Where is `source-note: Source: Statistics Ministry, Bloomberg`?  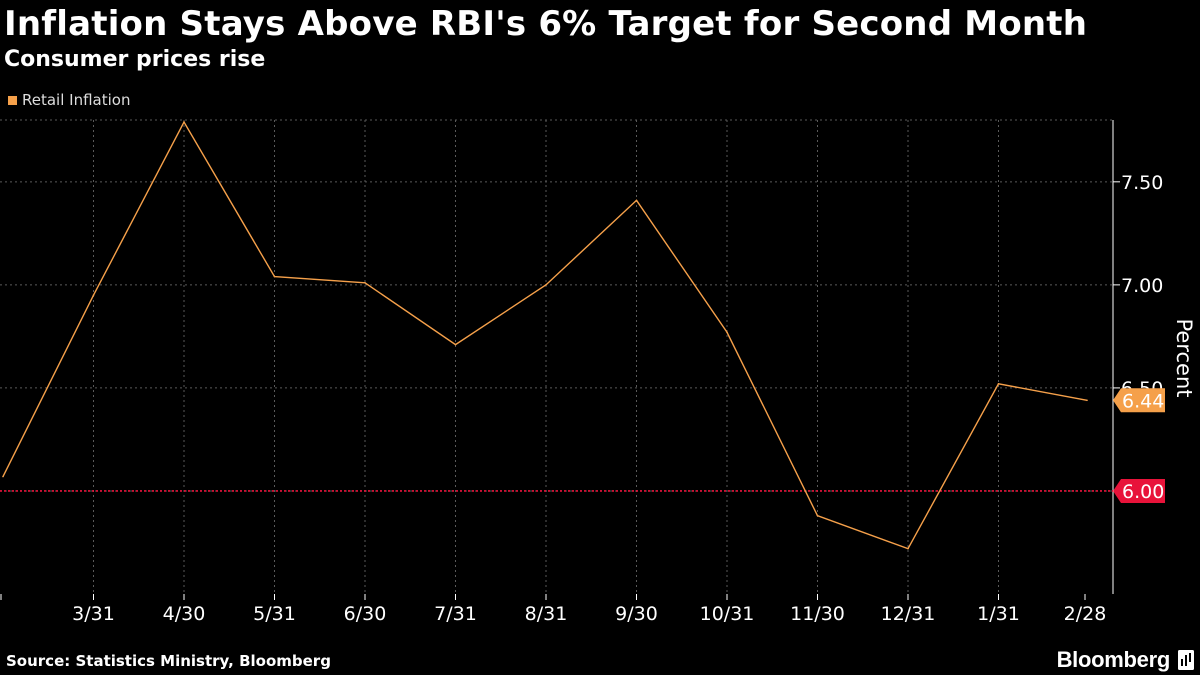 source-note: Source: Statistics Ministry, Bloomberg is located at coordinates (168, 661).